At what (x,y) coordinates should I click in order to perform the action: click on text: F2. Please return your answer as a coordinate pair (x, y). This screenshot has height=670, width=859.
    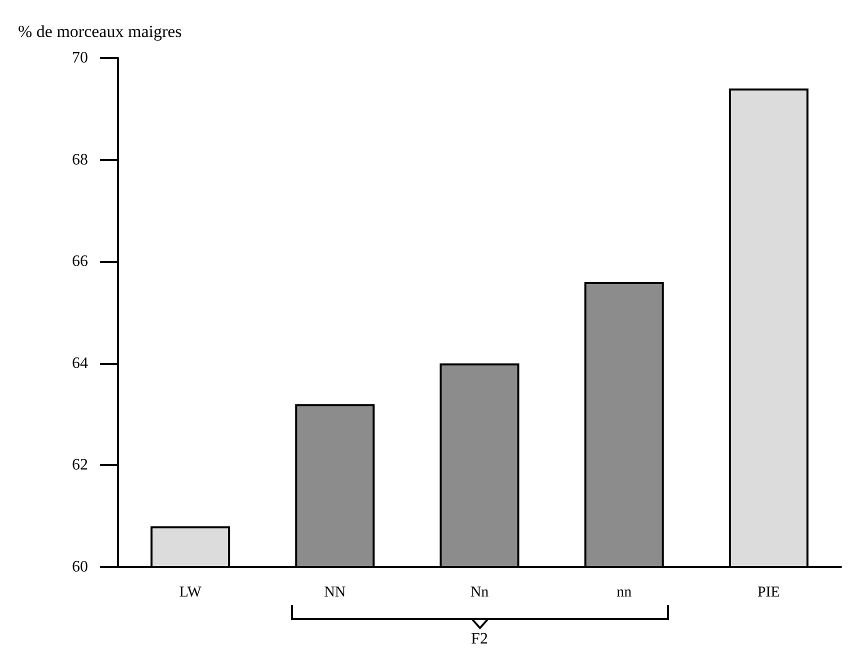
    Looking at the image, I should click on (479, 639).